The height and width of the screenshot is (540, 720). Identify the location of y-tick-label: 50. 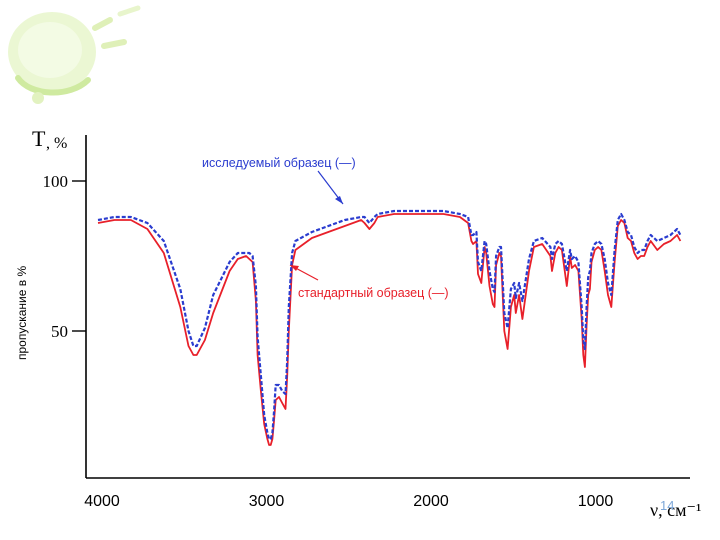
(59, 331).